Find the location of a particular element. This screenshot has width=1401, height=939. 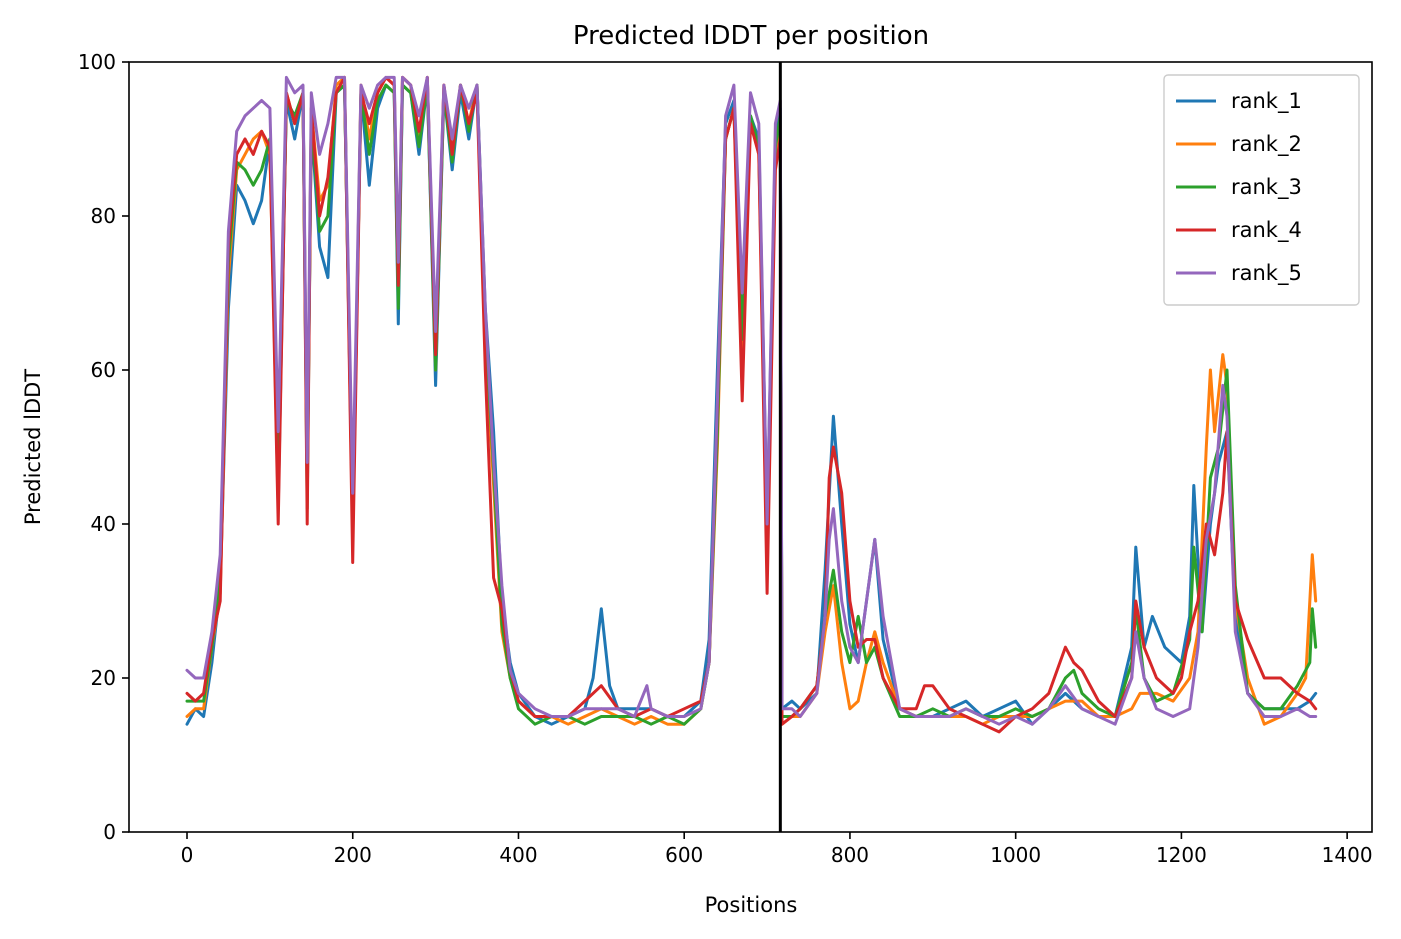

x-tick-label: 200 is located at coordinates (353, 855).